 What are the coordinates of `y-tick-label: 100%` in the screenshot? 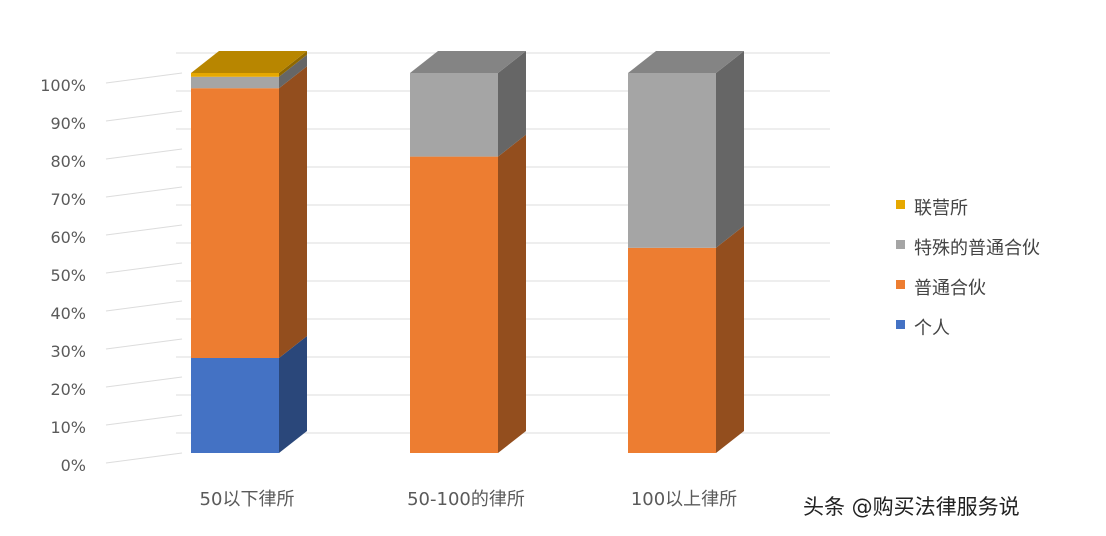 It's located at (63, 85).